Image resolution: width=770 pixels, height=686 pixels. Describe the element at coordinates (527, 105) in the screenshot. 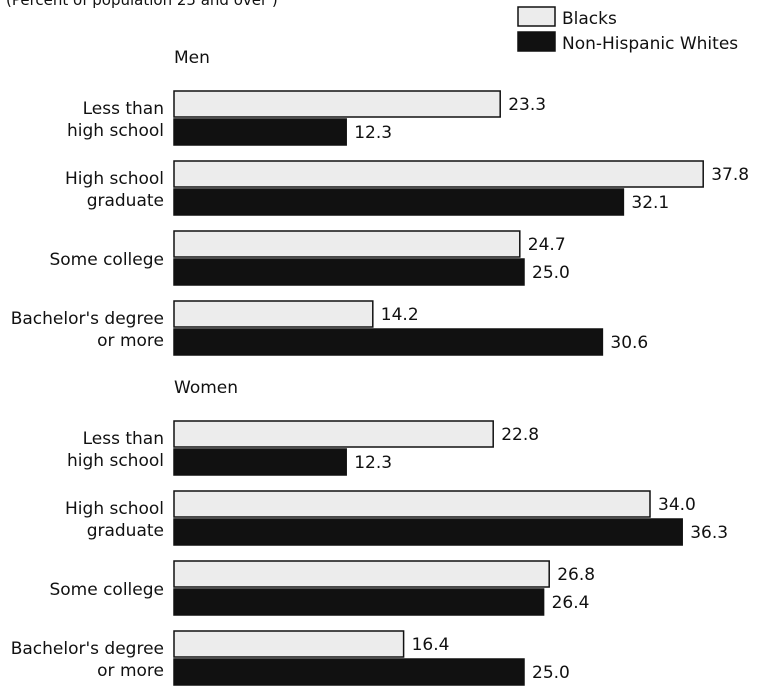

I see `value-label-men-blacks-less-than-high-school: 23.3` at that location.